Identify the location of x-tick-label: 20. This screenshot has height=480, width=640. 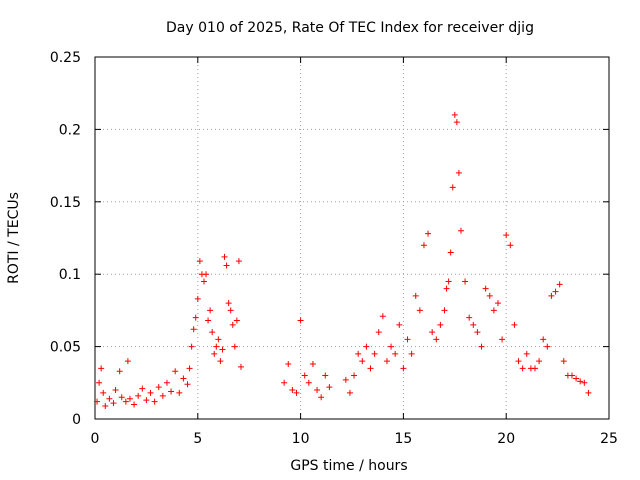
(506, 439).